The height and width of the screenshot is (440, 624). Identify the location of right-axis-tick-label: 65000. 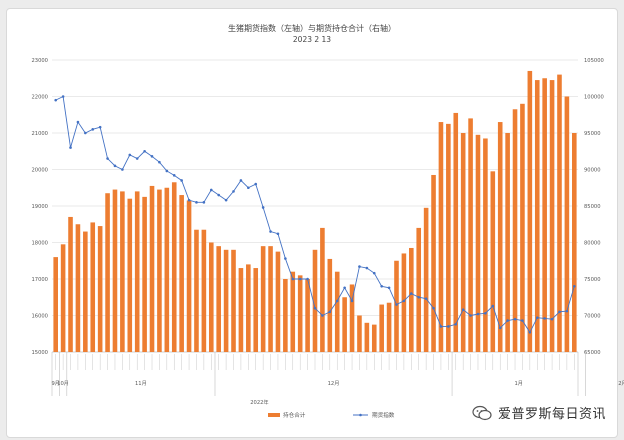
(592, 353).